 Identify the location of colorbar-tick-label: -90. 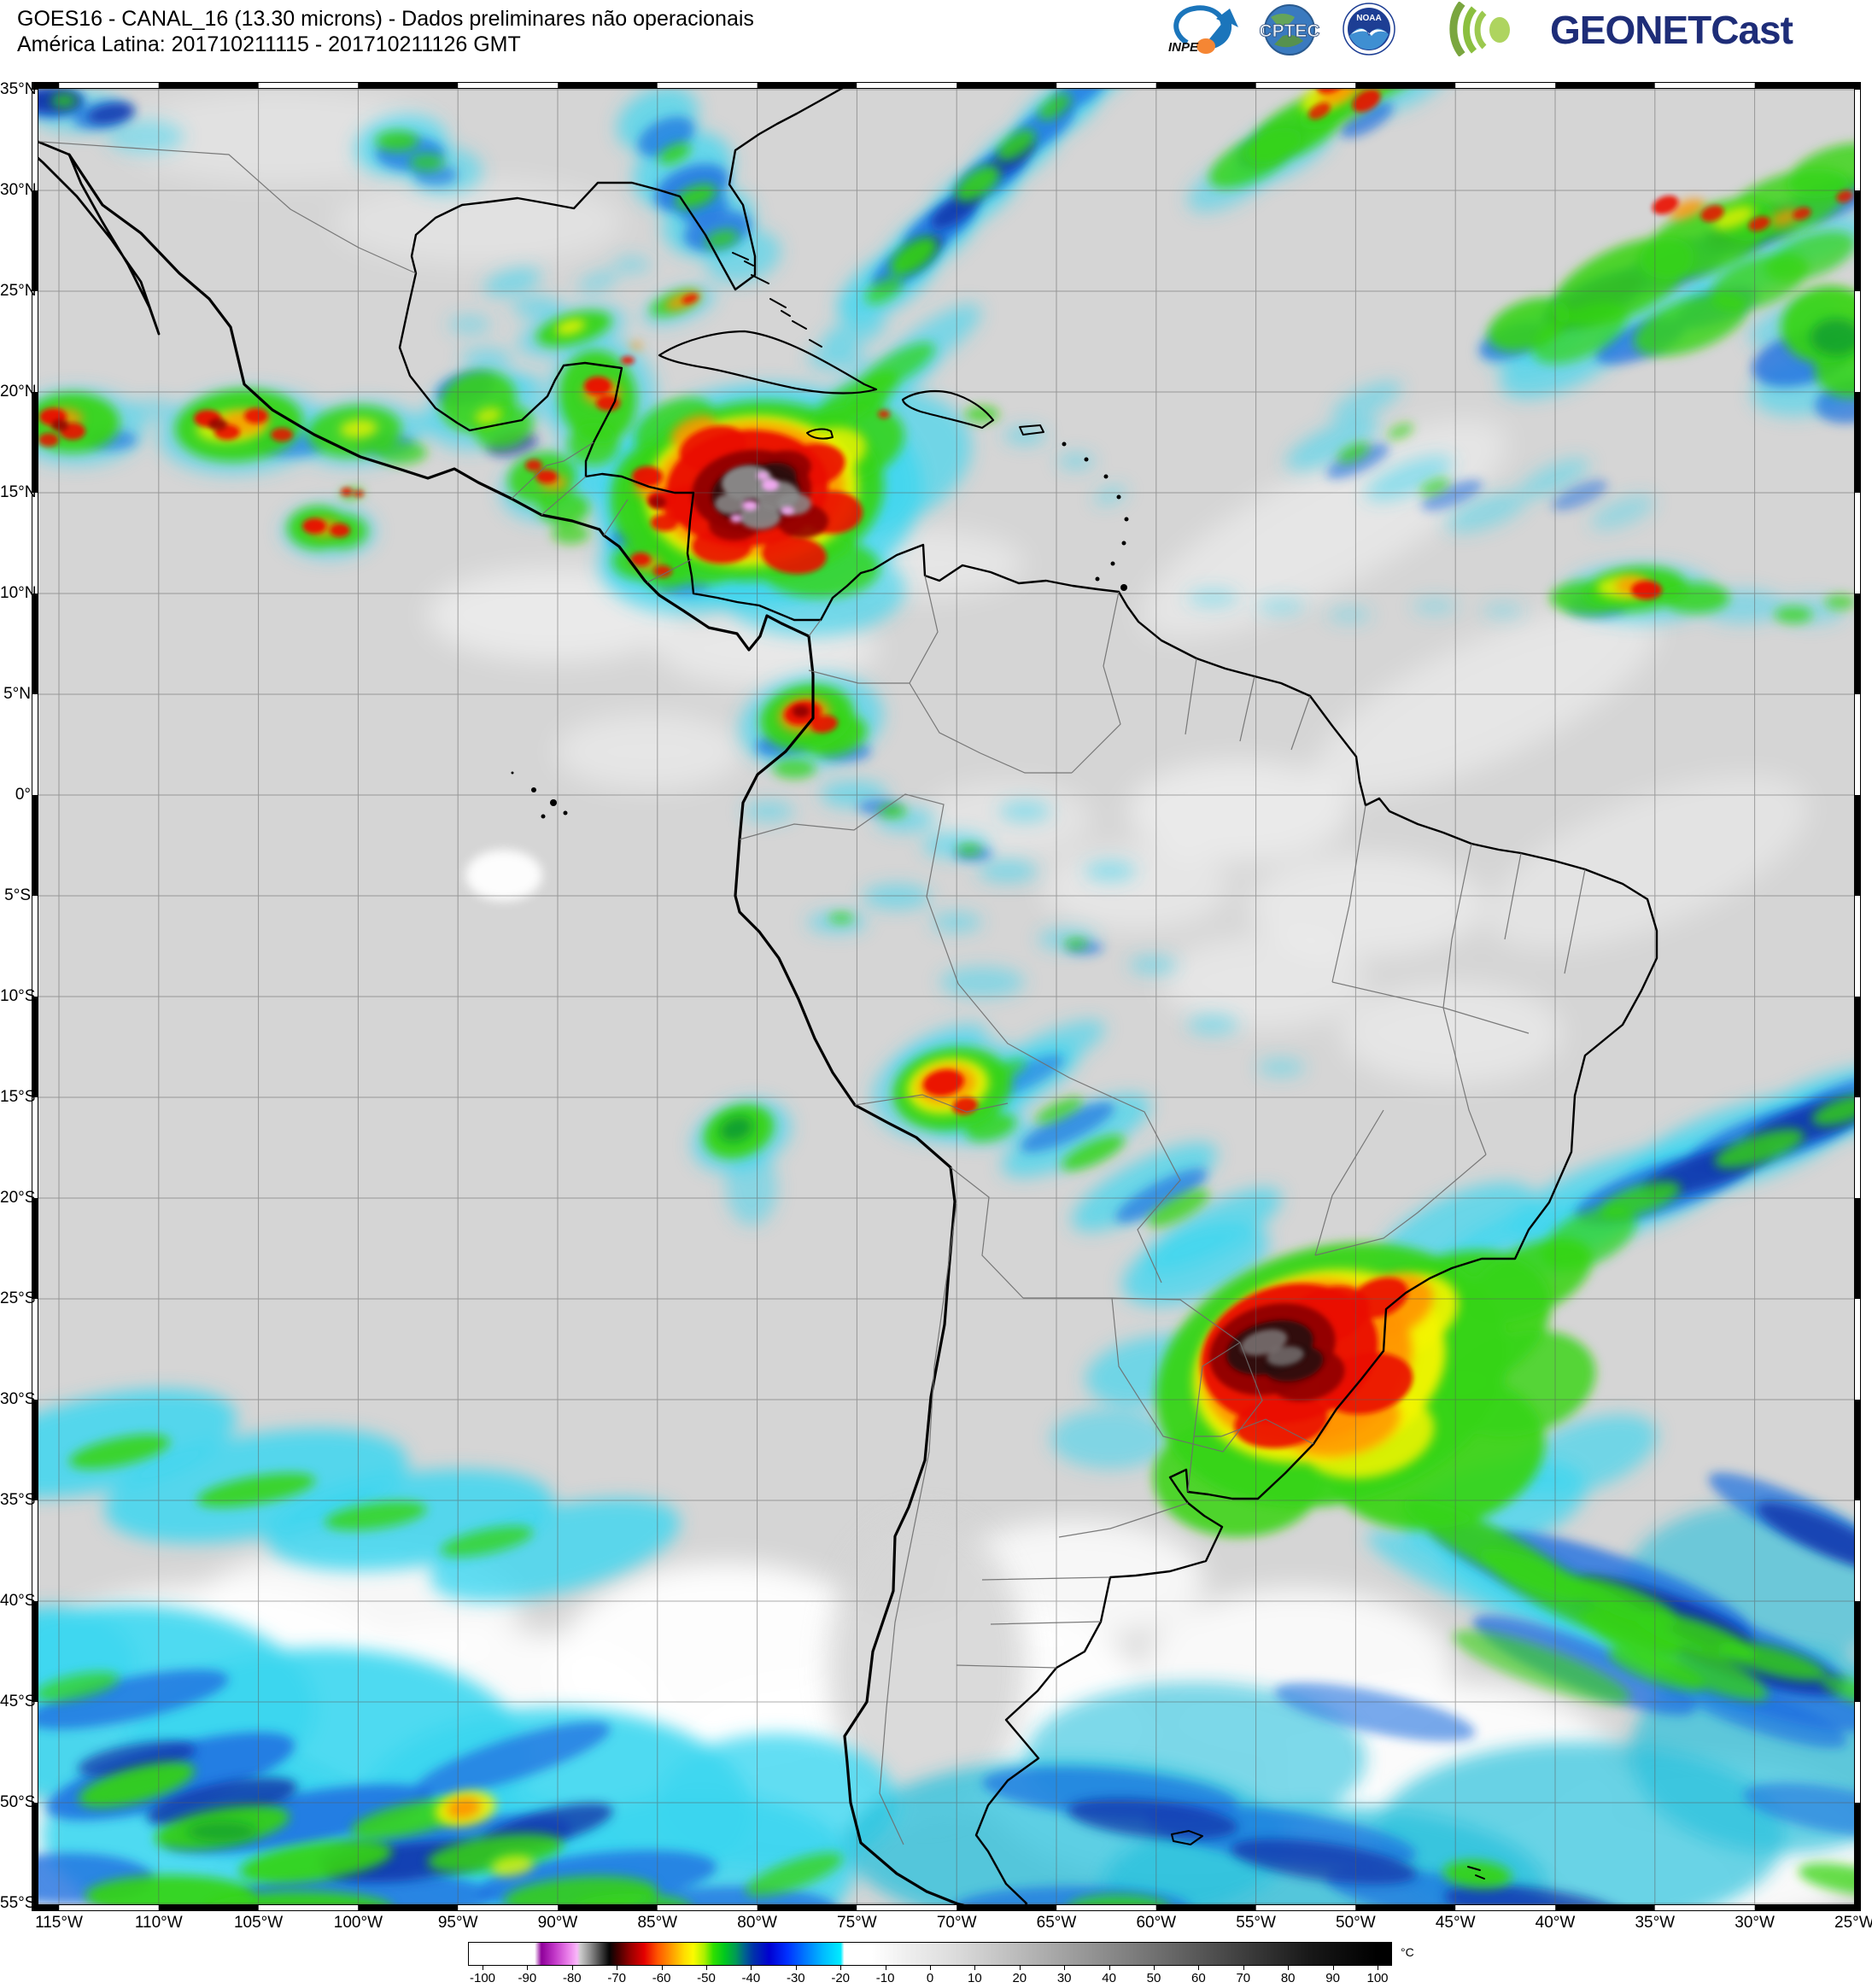
(527, 1978).